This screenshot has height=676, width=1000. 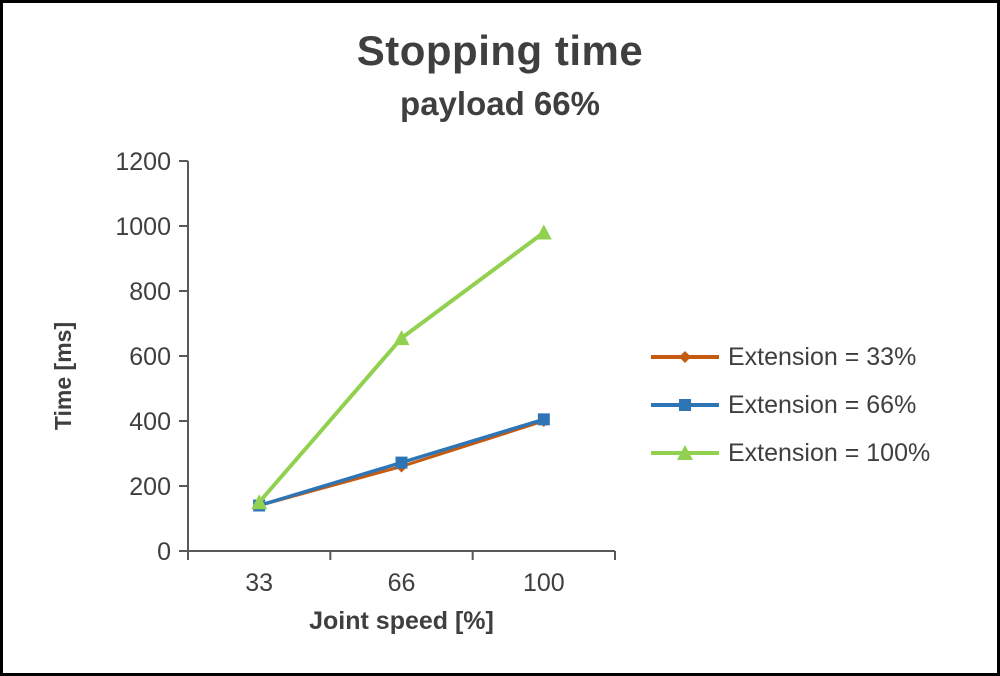 What do you see at coordinates (150, 422) in the screenshot?
I see `y-tick-label: 400` at bounding box center [150, 422].